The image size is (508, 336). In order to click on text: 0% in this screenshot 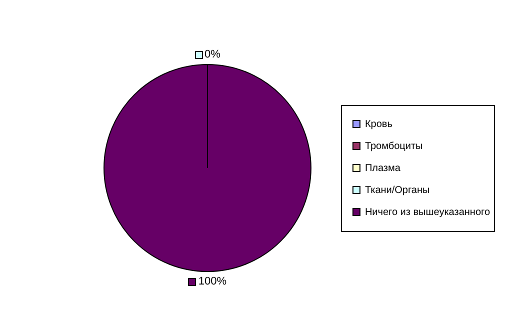, I will do `click(212, 54)`.